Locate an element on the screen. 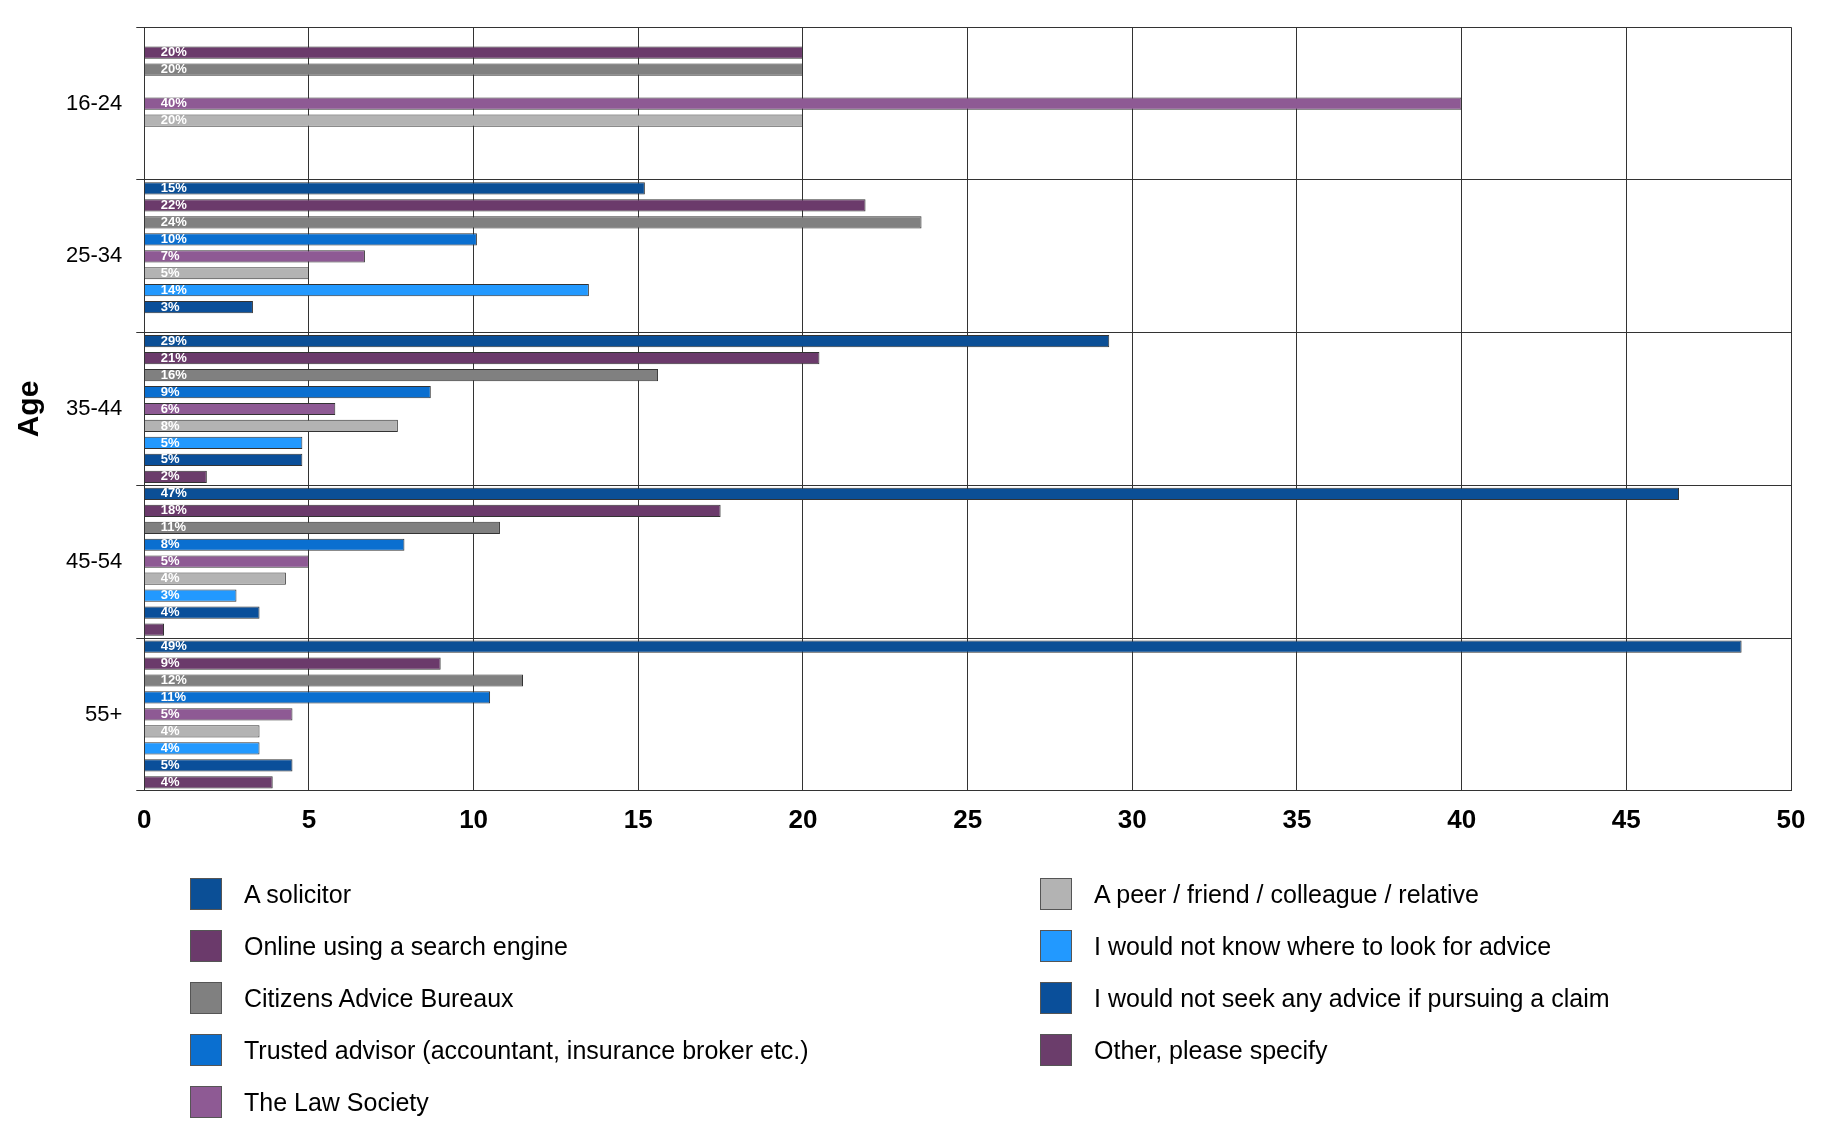 The height and width of the screenshot is (1134, 1829). data-label: 40% is located at coordinates (174, 103).